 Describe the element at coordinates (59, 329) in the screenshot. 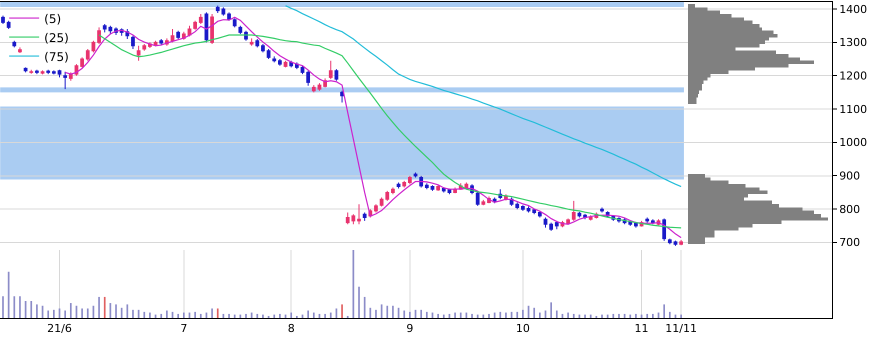

I see `x-tick-label: 21/6` at that location.